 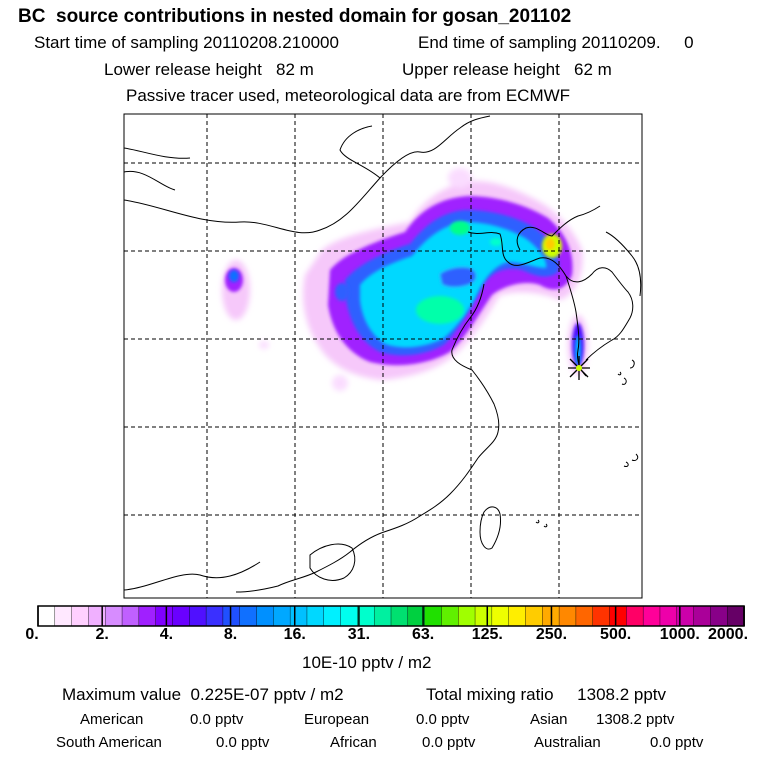 I want to click on colorbar-frame, so click(x=391, y=616).